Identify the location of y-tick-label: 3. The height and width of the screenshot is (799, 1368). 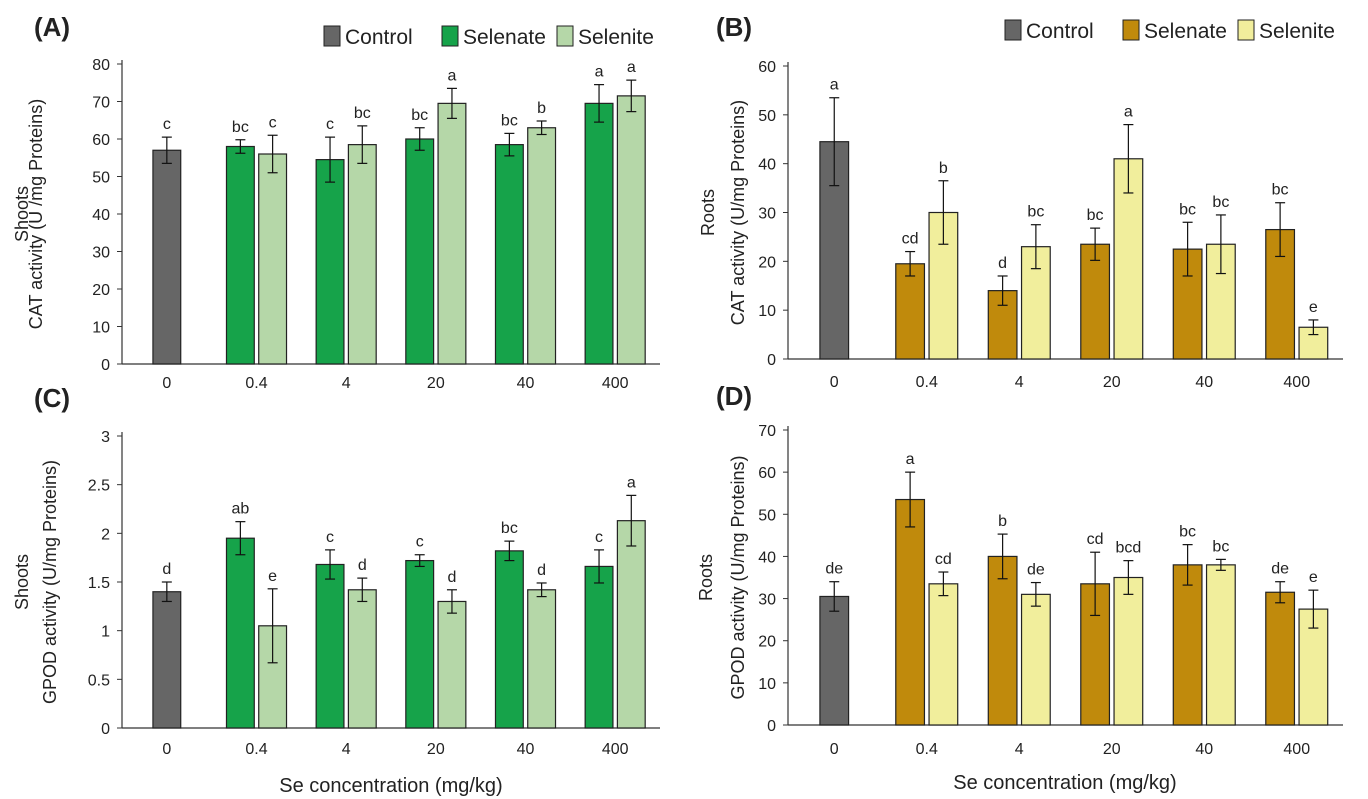
(105, 437).